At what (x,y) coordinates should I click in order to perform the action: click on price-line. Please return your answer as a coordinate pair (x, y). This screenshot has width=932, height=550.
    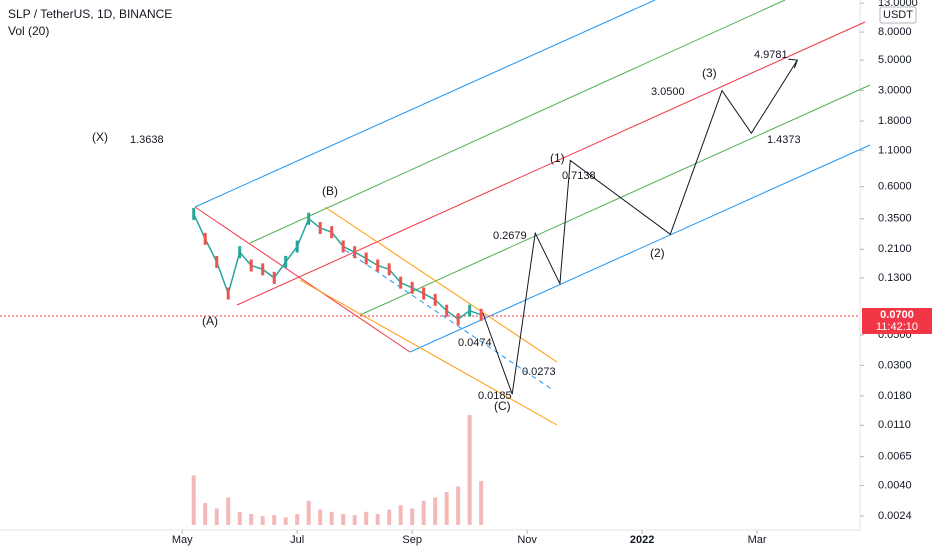
    Looking at the image, I should click on (337, 267).